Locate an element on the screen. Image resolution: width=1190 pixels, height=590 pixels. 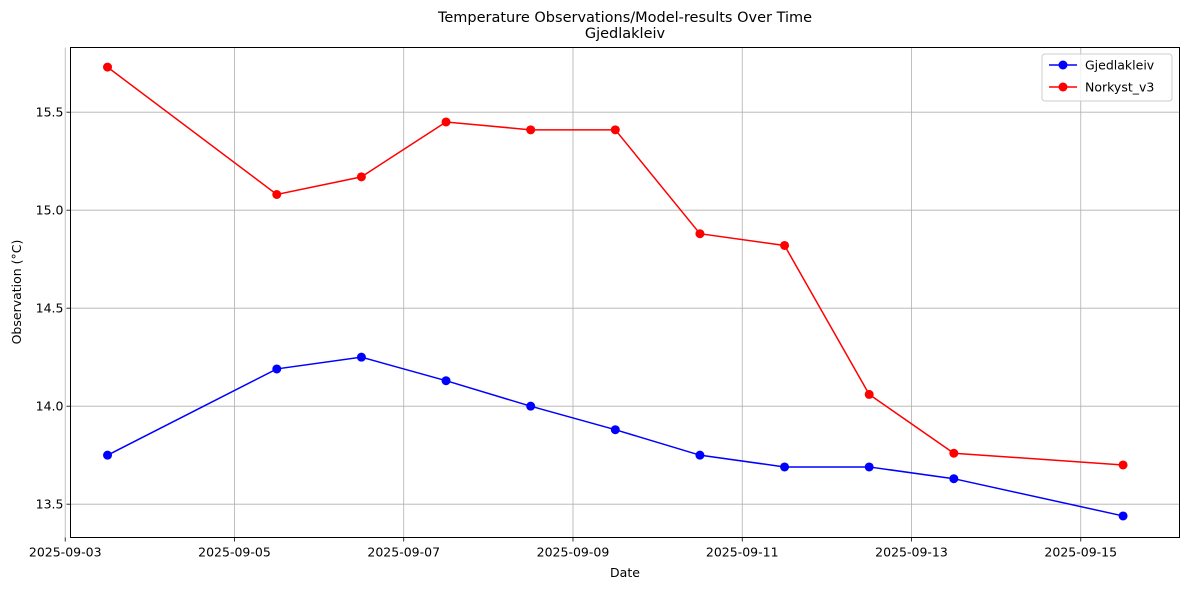
x-tick-label: 2025-09-07 is located at coordinates (403, 552).